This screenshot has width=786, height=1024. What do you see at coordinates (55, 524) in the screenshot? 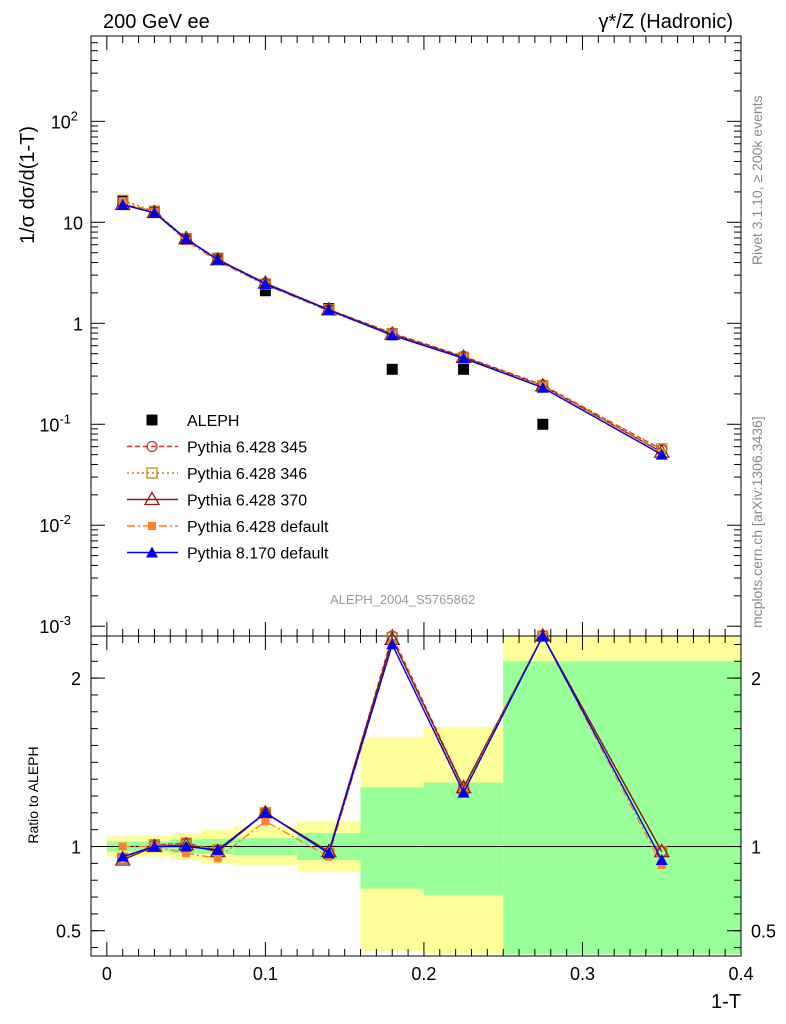
I see `y-tick-label: 10⁻²` at bounding box center [55, 524].